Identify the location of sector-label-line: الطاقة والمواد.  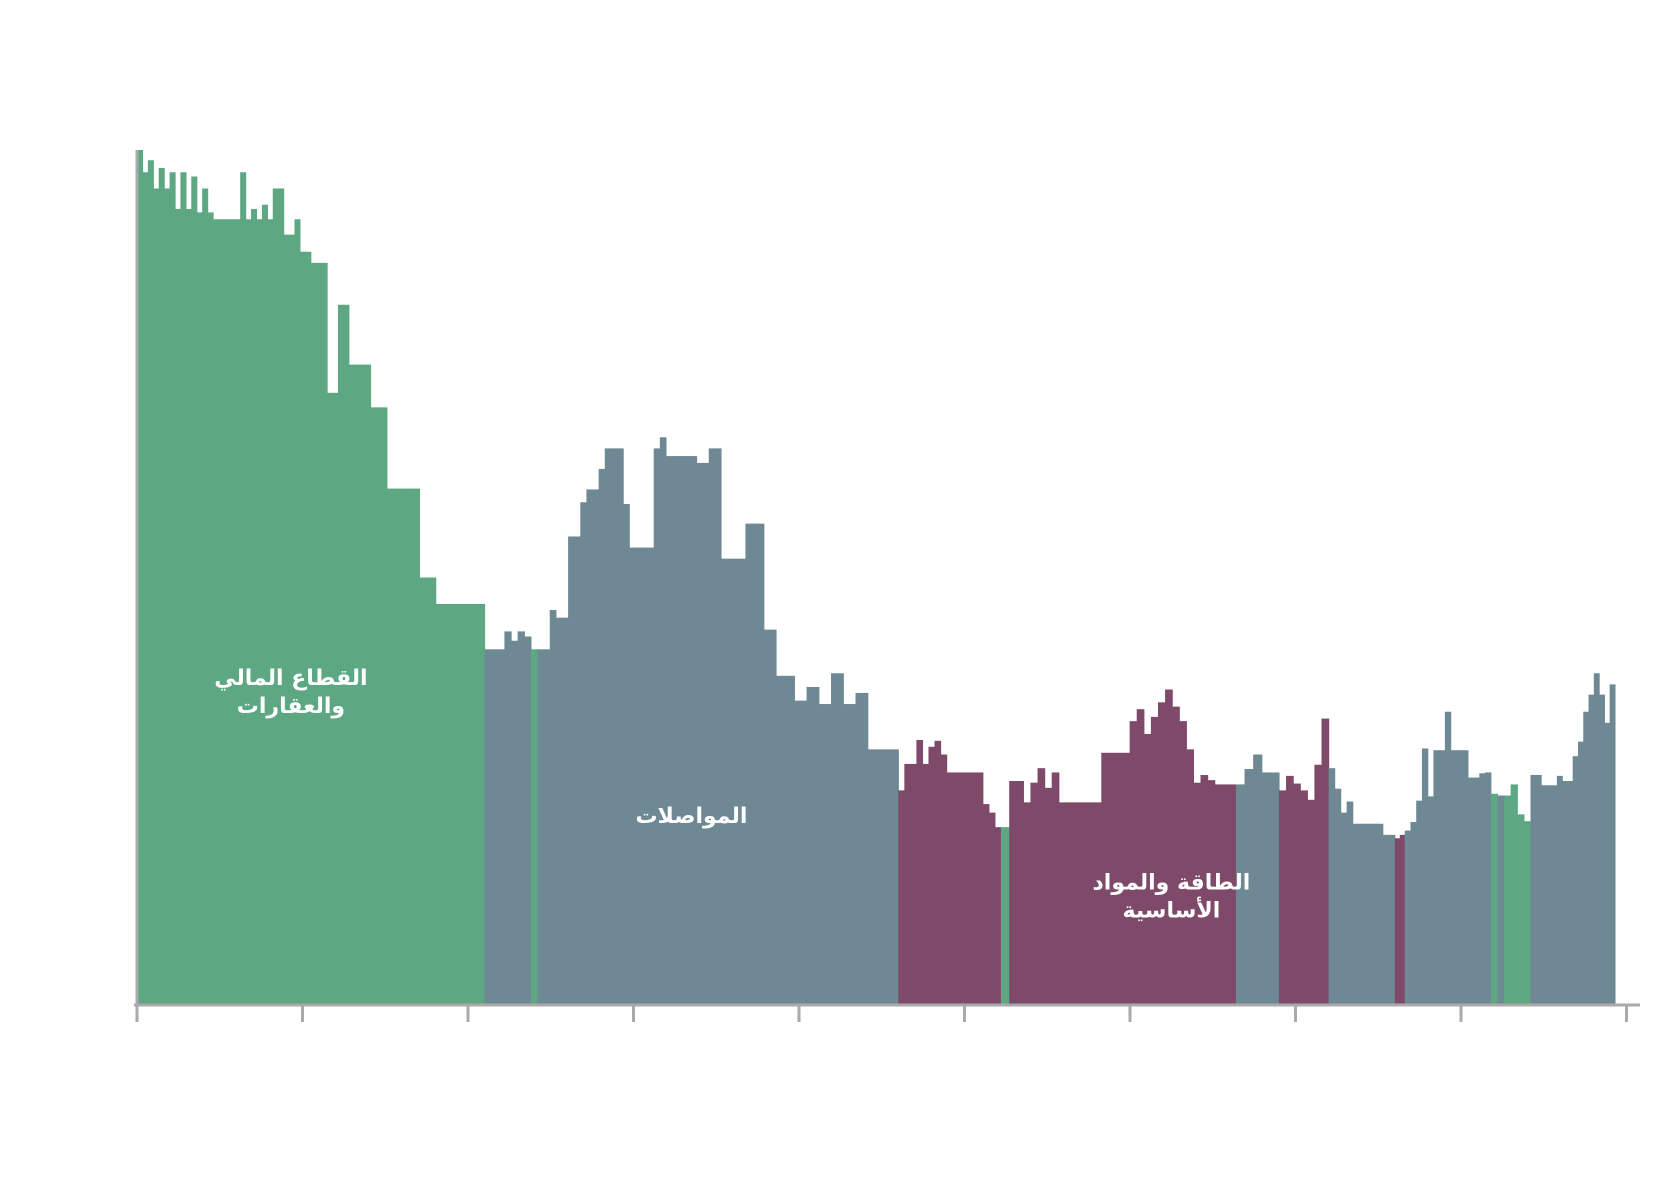
(1172, 883).